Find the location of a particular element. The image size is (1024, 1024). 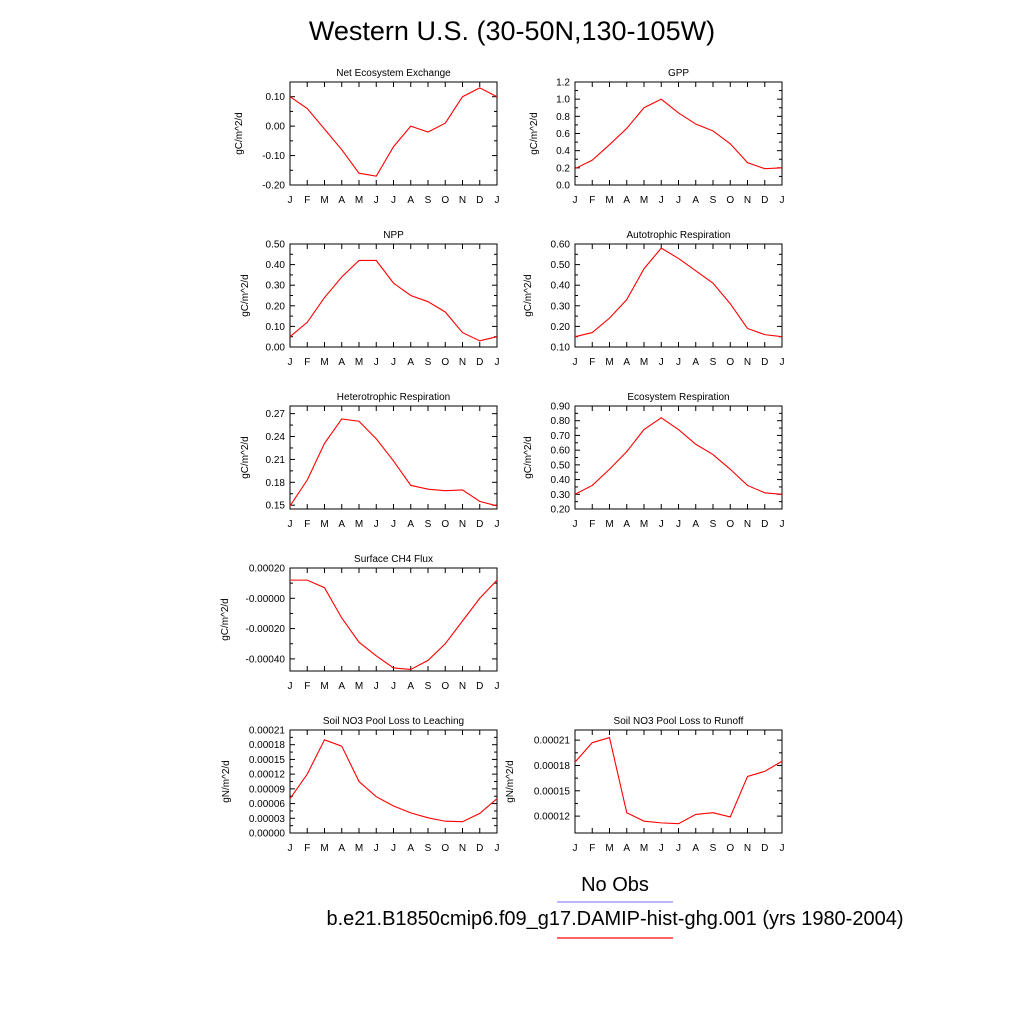

y-tick-label: 0.21 is located at coordinates (276, 460).